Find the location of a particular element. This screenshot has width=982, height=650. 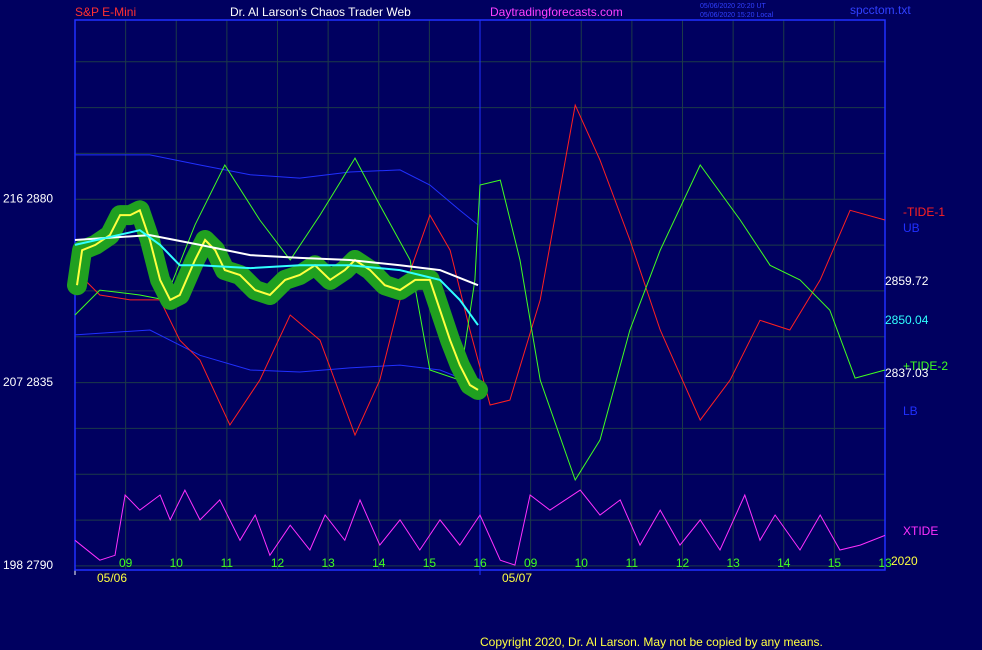

legend-label: UB is located at coordinates (911, 228).